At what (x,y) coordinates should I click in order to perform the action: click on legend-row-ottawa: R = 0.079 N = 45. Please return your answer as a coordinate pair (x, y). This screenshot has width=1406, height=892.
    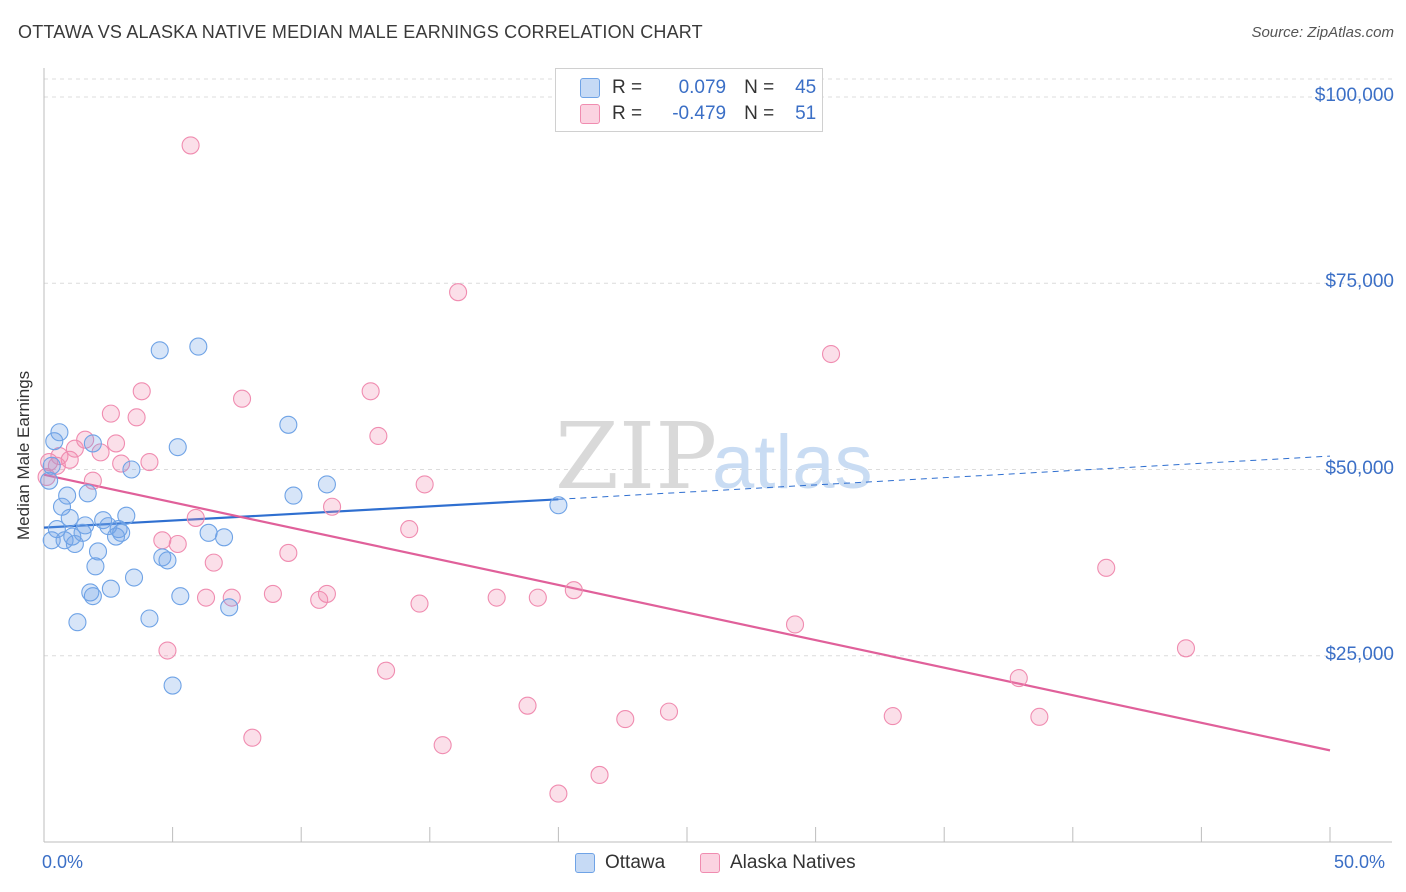
    Looking at the image, I should click on (698, 88).